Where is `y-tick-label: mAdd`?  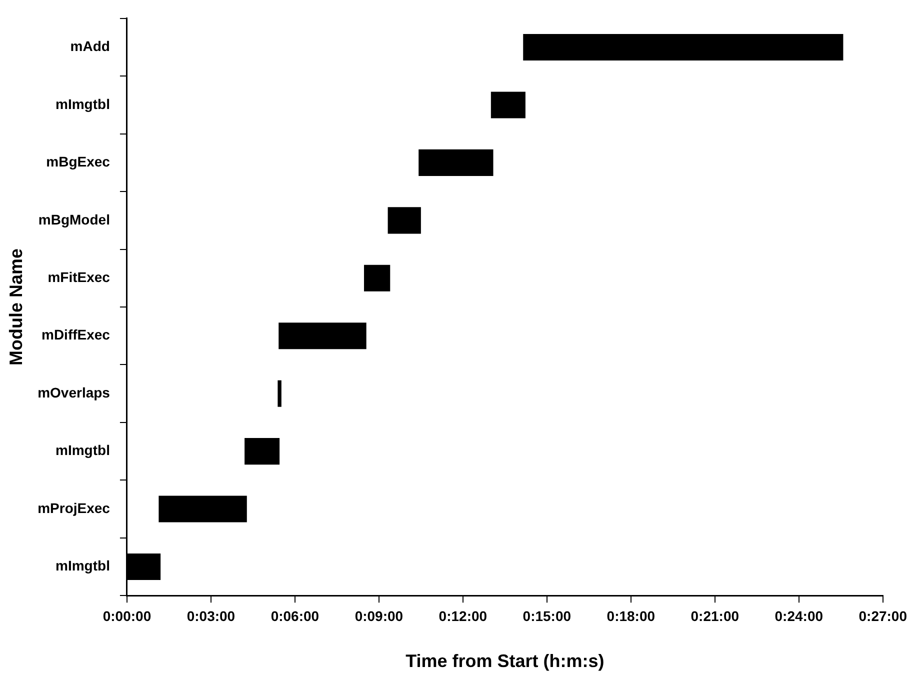 y-tick-label: mAdd is located at coordinates (90, 46).